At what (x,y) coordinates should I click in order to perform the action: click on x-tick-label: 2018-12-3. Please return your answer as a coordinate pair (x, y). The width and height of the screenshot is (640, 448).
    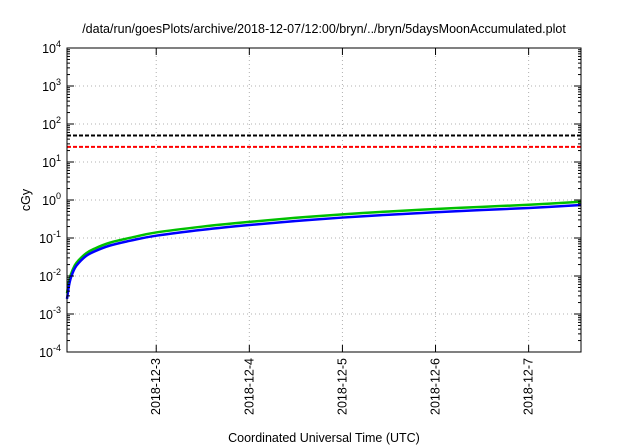
    Looking at the image, I should click on (156, 386).